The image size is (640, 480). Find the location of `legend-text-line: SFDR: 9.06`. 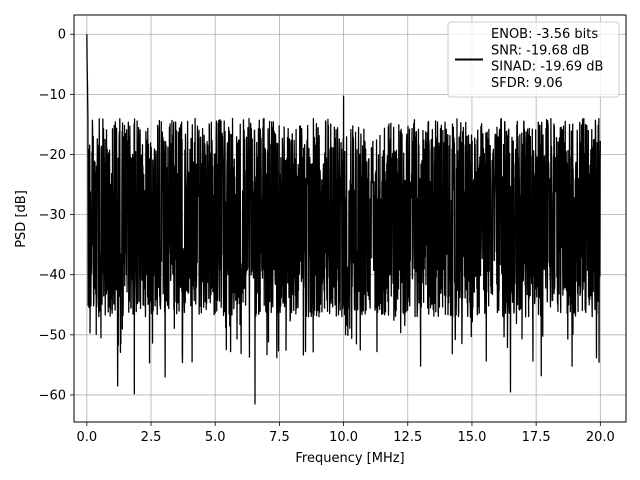

legend-text-line: SFDR: 9.06 is located at coordinates (527, 83).